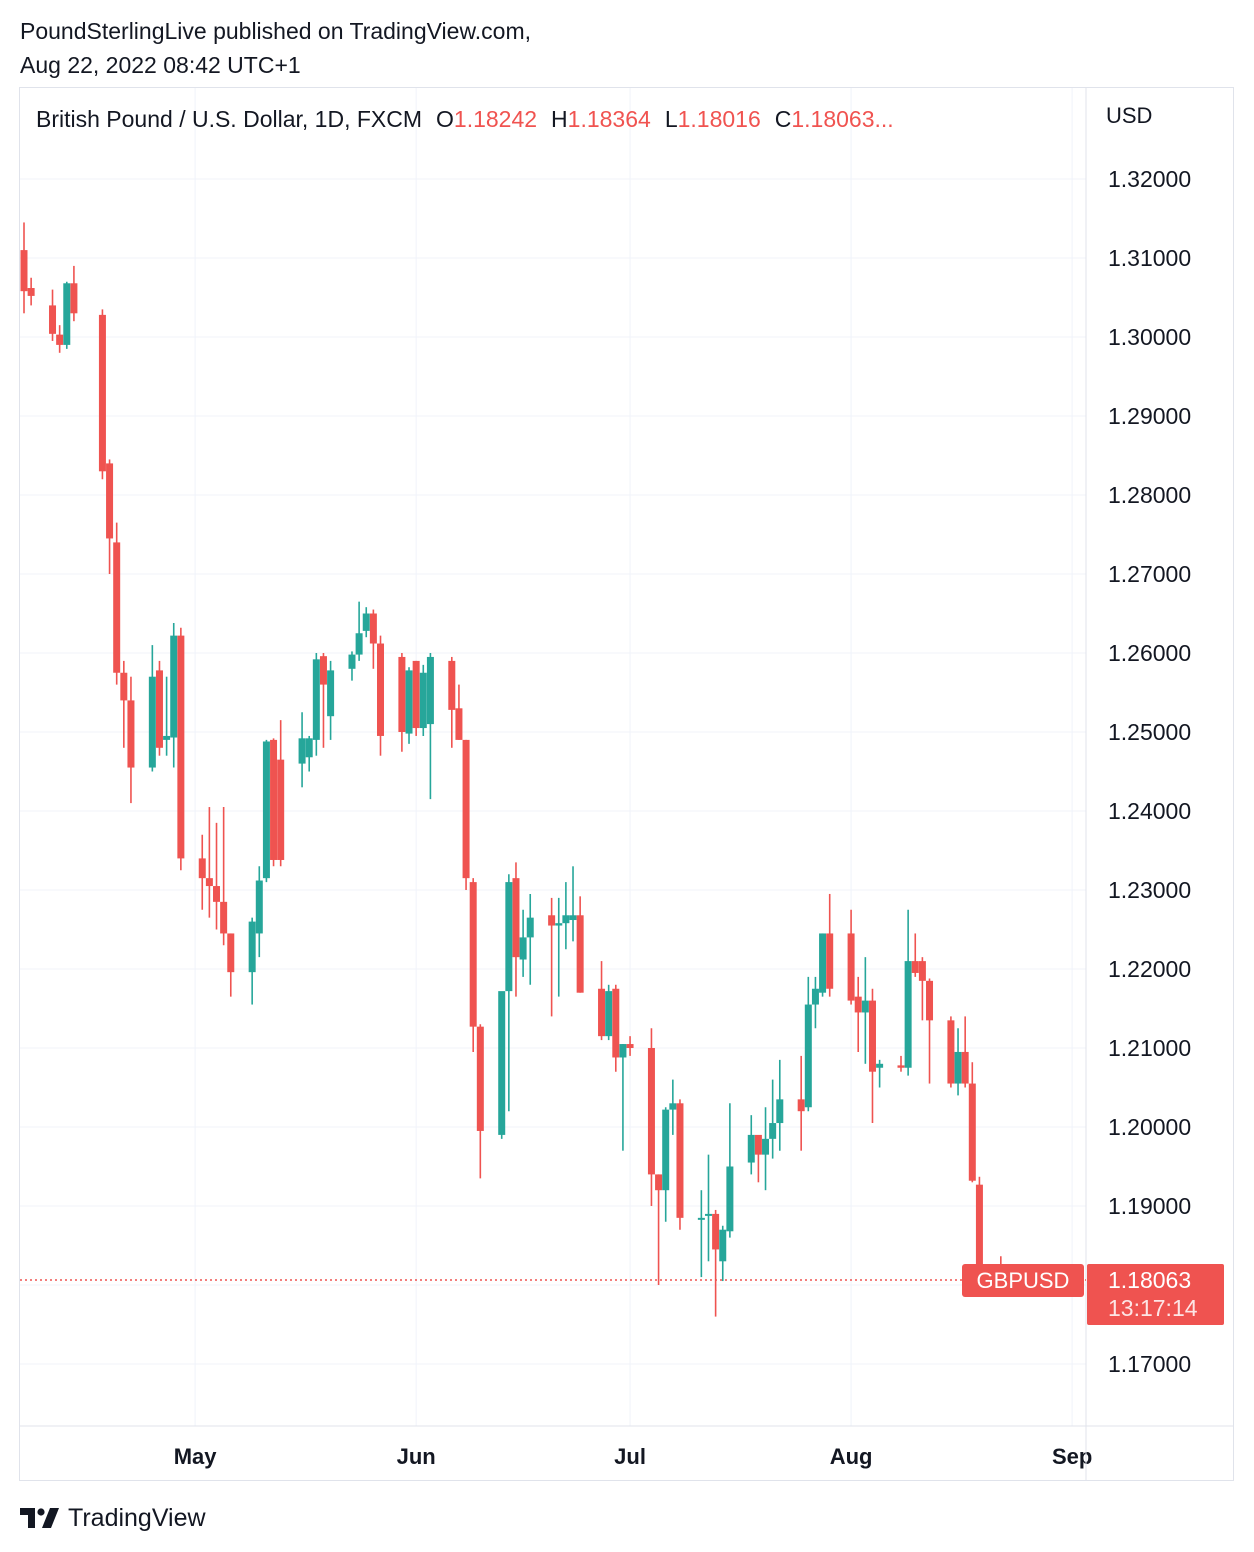 The image size is (1254, 1552). What do you see at coordinates (609, 119) in the screenshot?
I see `high-value: 1.18364` at bounding box center [609, 119].